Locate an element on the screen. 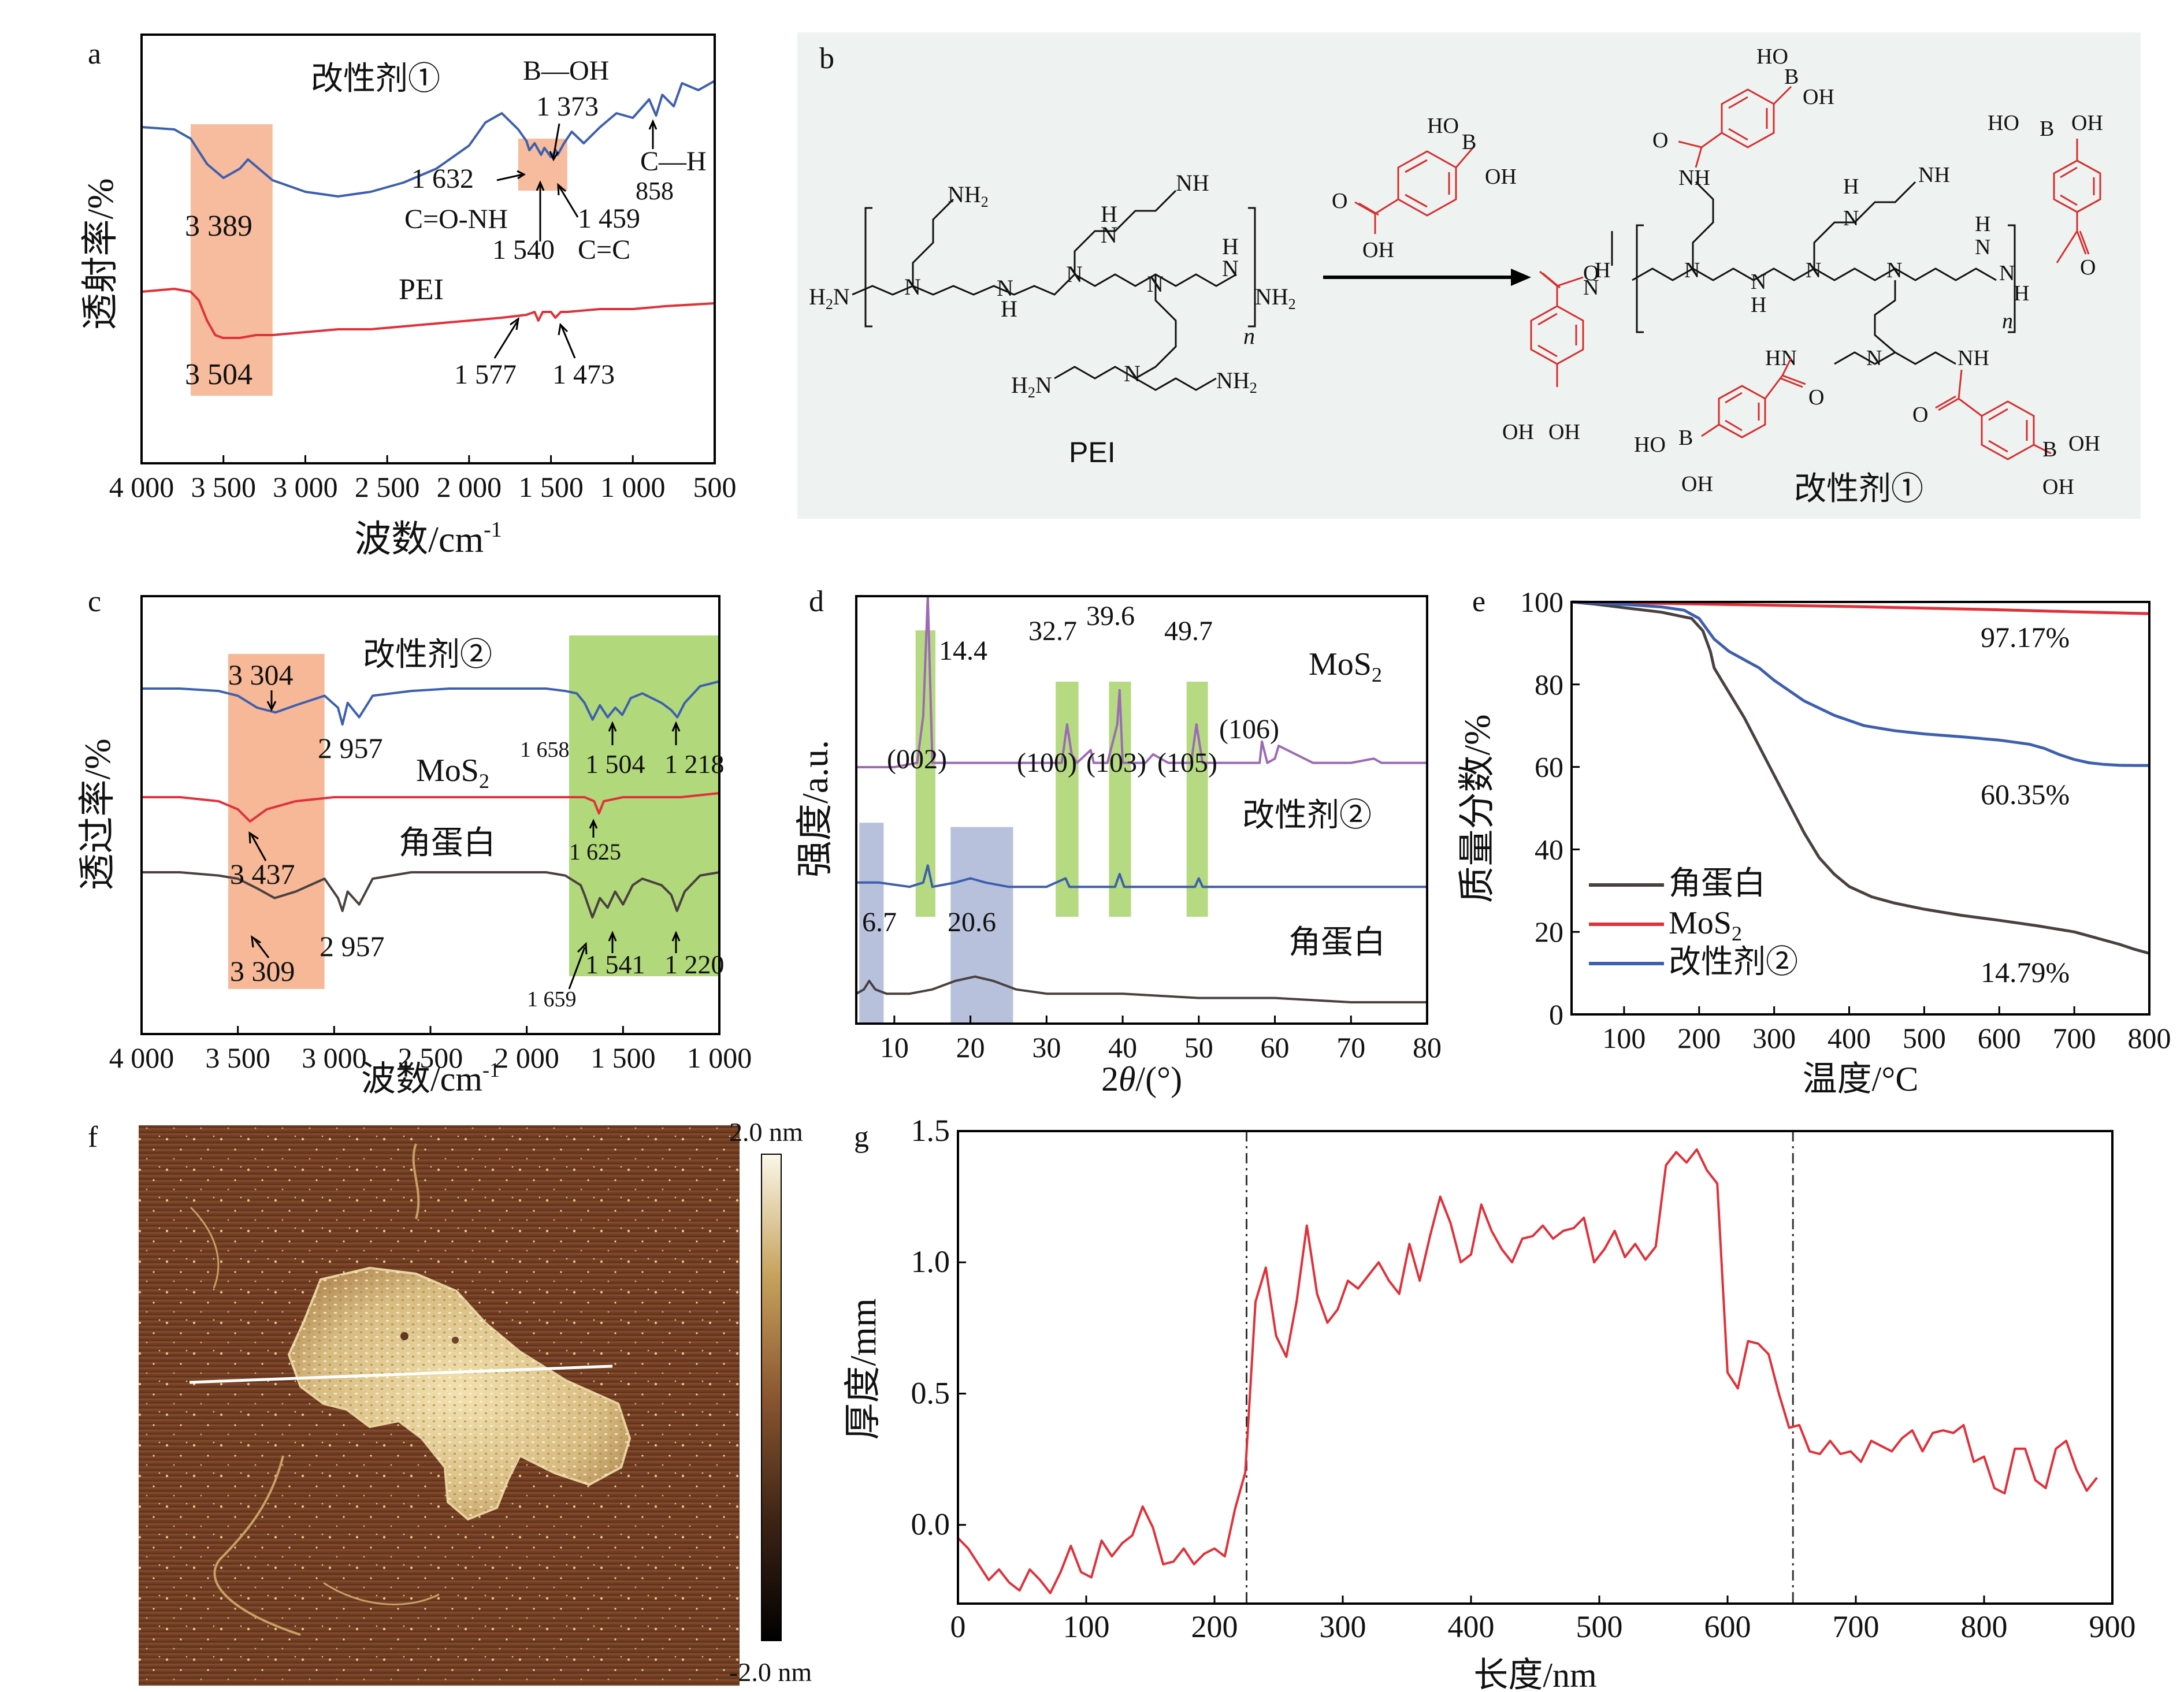 This screenshot has width=2184, height=1692. afm-colorbar: 2.0 nm -2.0 nm is located at coordinates (770, 1402).